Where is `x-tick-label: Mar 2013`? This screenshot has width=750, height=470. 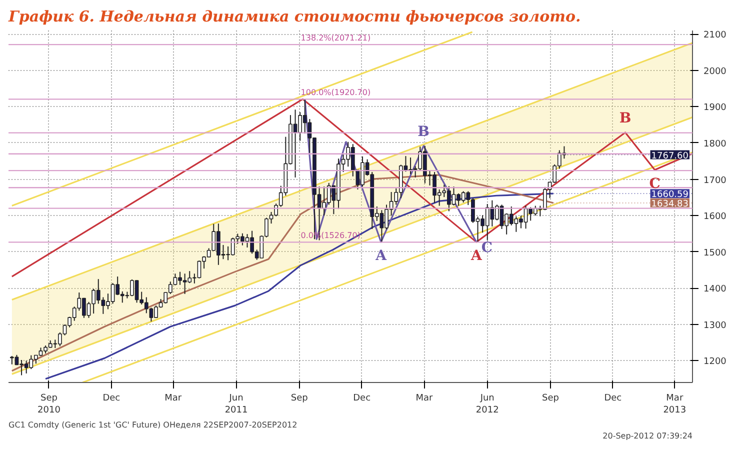
x-tick-label: Mar 2013 is located at coordinates (674, 405).